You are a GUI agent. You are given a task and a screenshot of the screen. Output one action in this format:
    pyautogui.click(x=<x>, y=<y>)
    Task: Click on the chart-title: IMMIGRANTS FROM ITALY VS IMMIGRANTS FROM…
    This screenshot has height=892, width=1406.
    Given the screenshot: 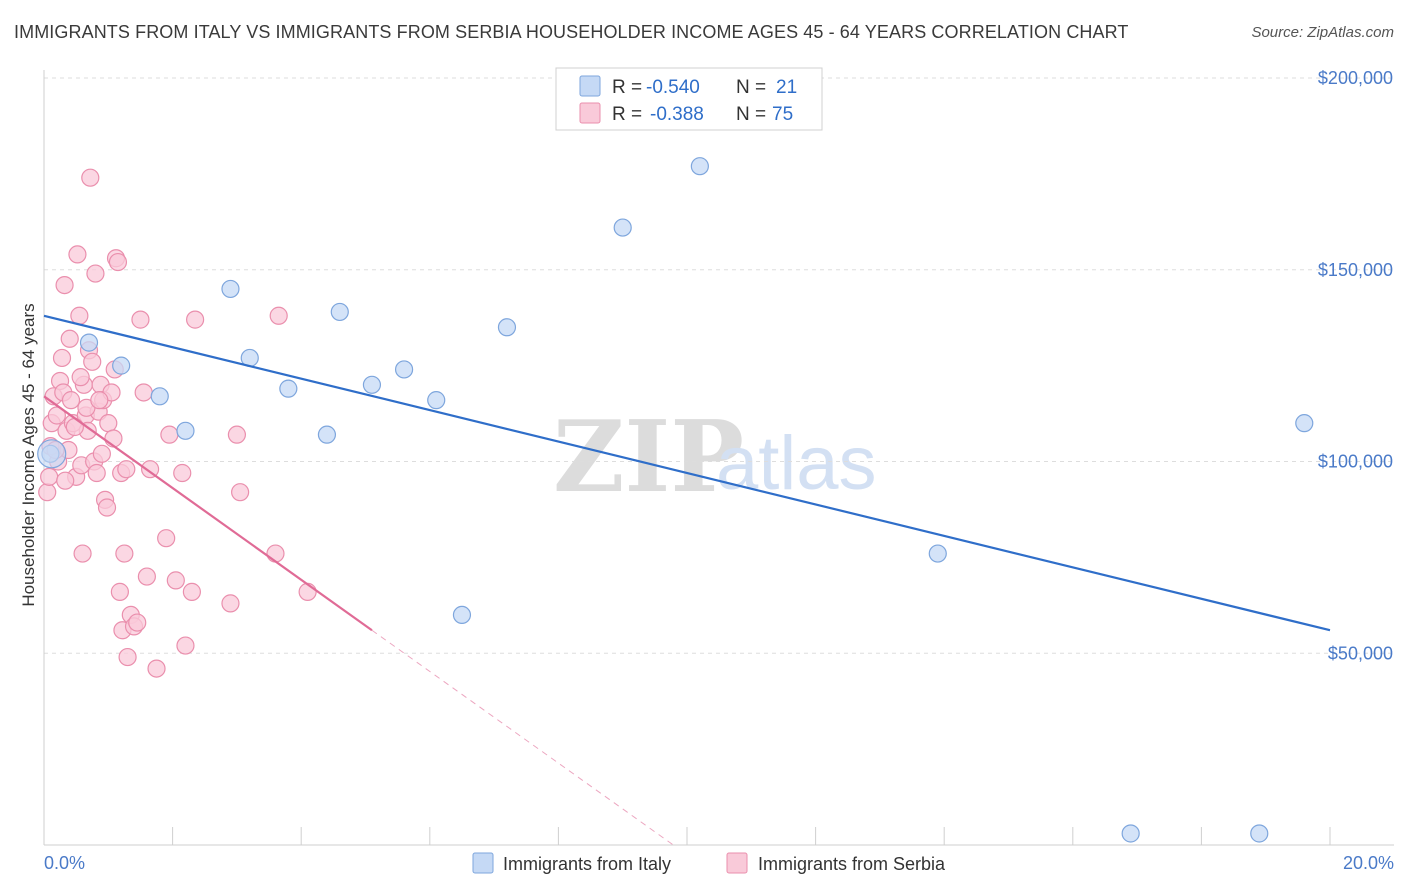 What is the action you would take?
    pyautogui.click(x=571, y=32)
    